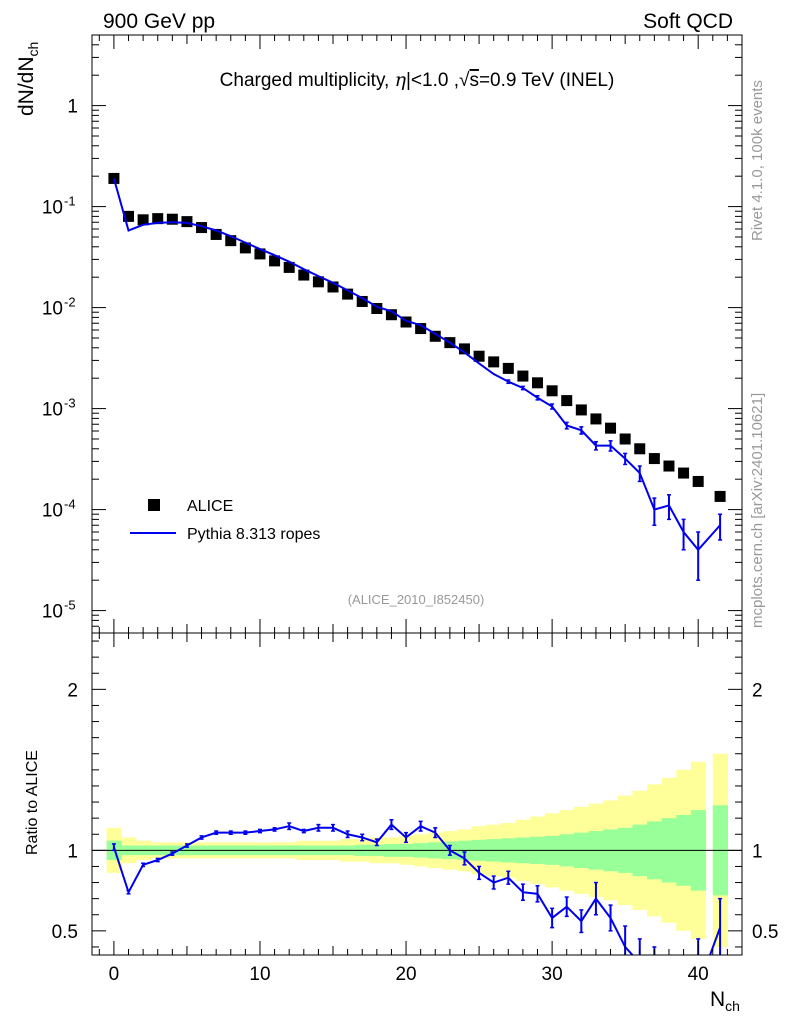  I want to click on rivet-label: Rivet 4.1.0, 100k events, so click(757, 160).